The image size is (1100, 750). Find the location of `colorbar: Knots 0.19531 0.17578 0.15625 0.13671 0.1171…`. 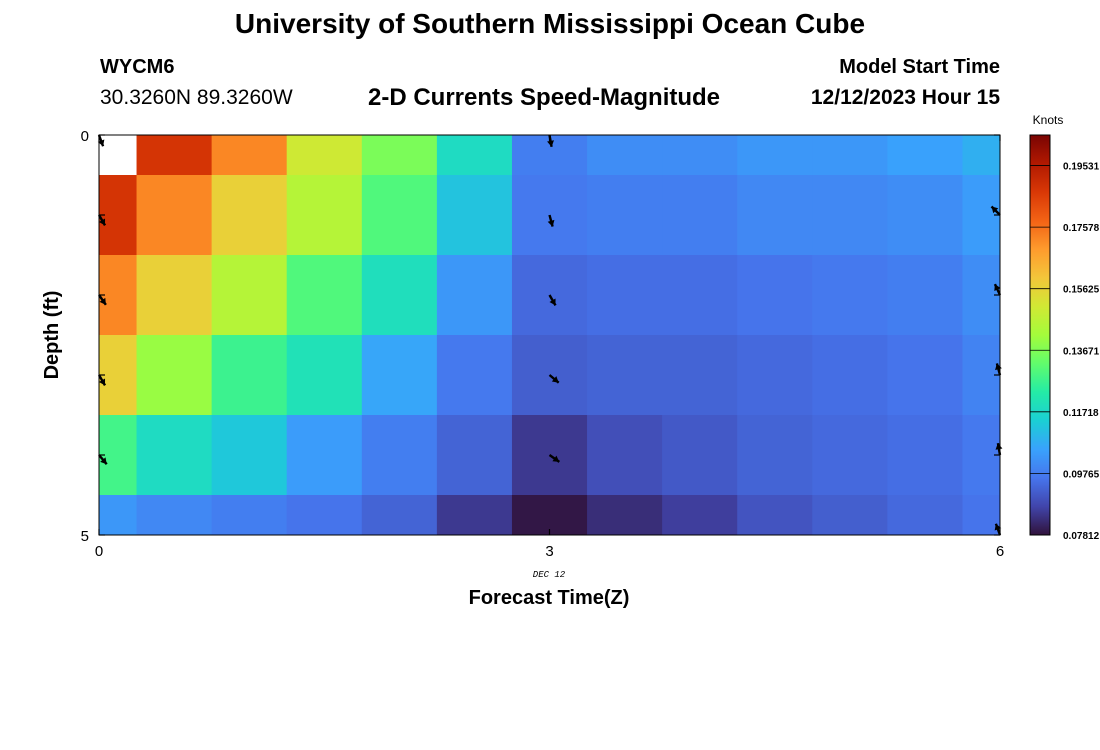

colorbar: Knots 0.19531 0.17578 0.15625 0.13671 0.1171… is located at coordinates (1064, 327).